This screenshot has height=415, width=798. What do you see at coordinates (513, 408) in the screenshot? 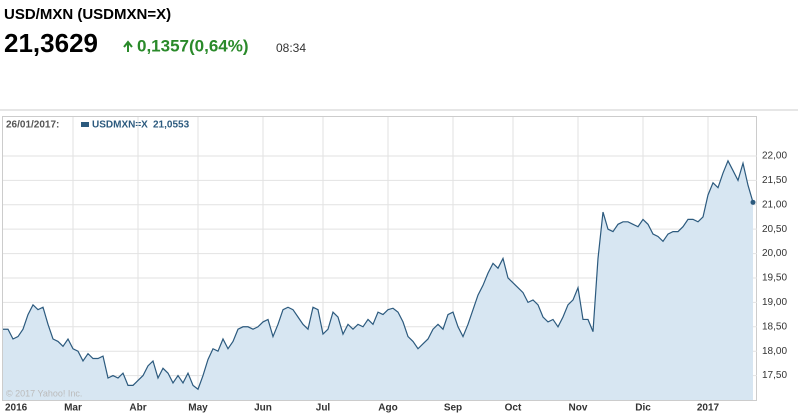
I see `x-tick-label: Oct` at bounding box center [513, 408].